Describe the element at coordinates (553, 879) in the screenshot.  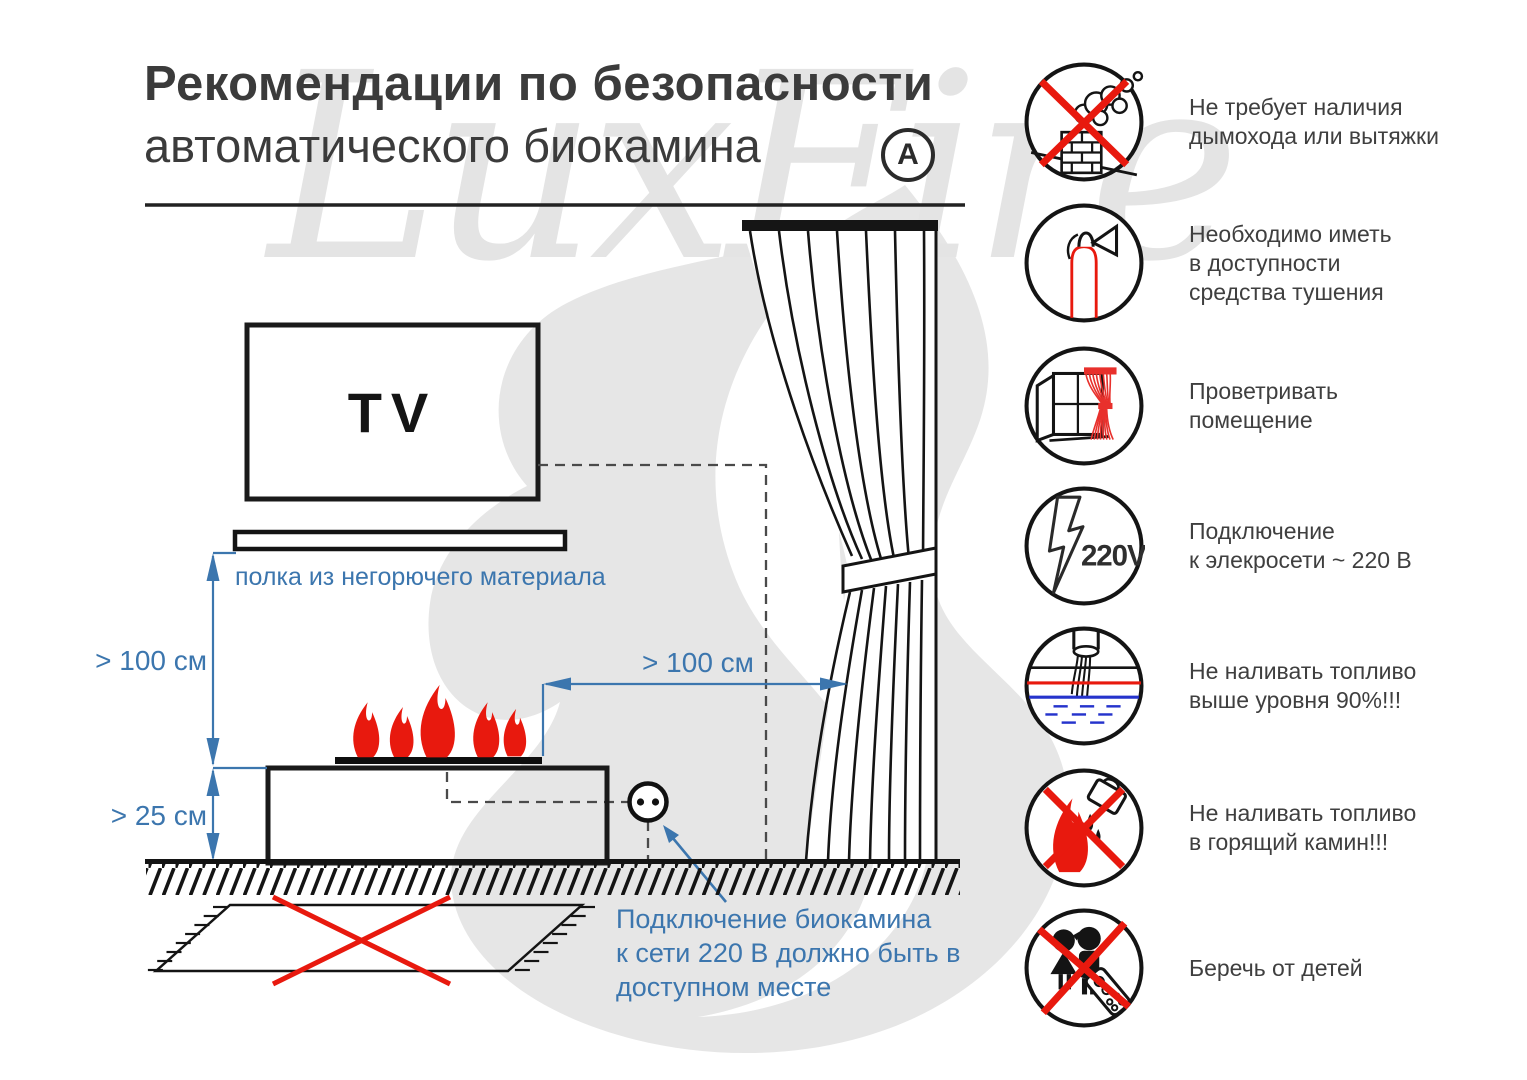
I see `floor-hatching` at that location.